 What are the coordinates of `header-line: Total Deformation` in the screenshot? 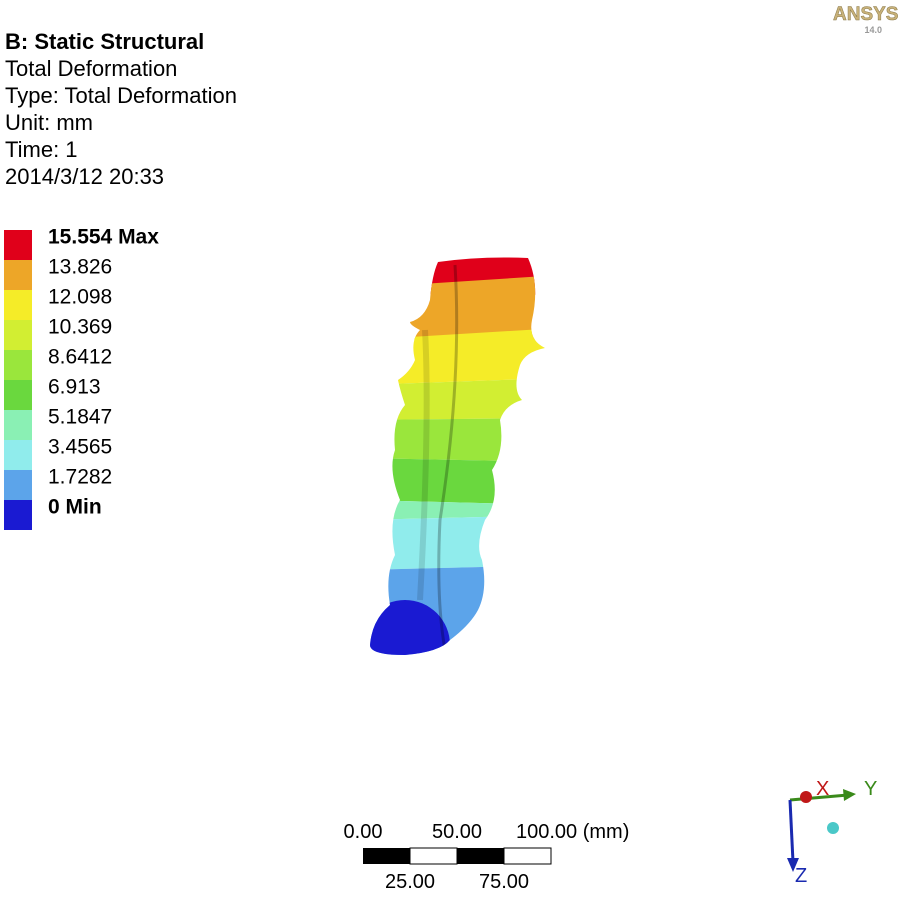 It's located at (91, 68).